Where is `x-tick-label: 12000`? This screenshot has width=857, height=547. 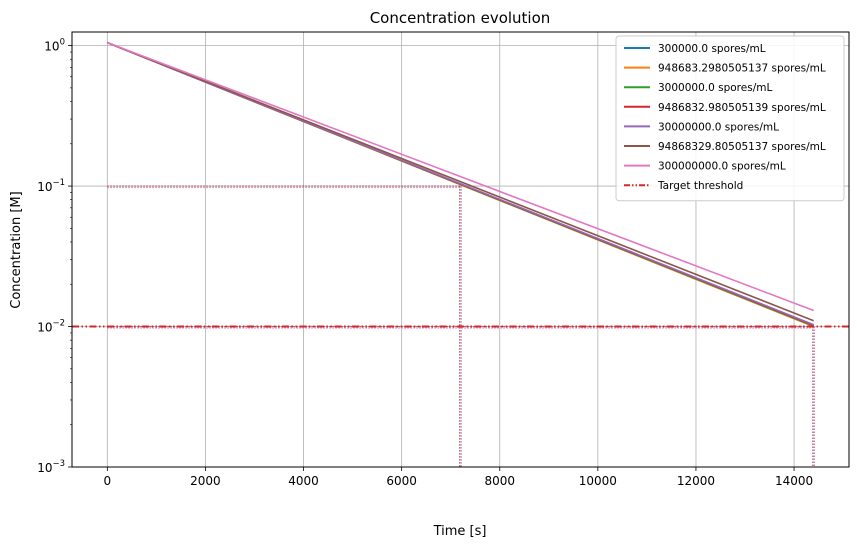 x-tick-label: 12000 is located at coordinates (696, 481).